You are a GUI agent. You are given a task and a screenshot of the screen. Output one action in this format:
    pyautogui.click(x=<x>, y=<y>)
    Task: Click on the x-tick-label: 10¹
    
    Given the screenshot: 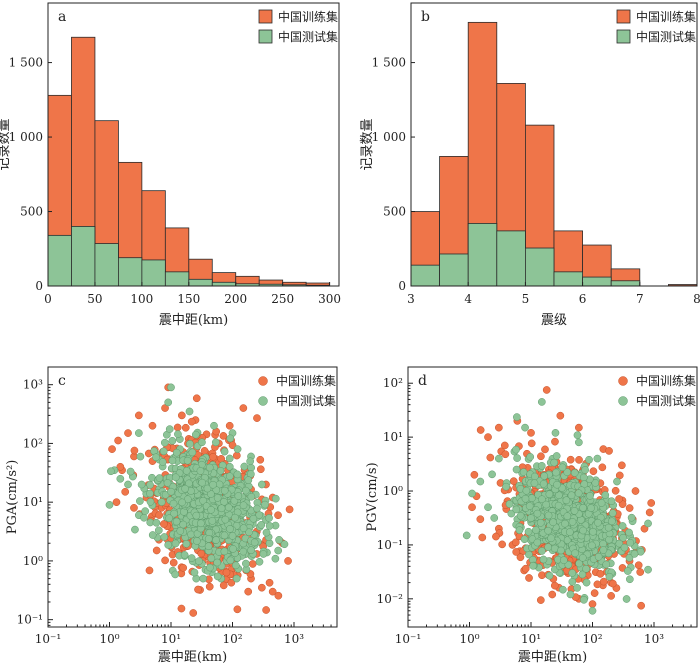 What is the action you would take?
    pyautogui.click(x=531, y=639)
    